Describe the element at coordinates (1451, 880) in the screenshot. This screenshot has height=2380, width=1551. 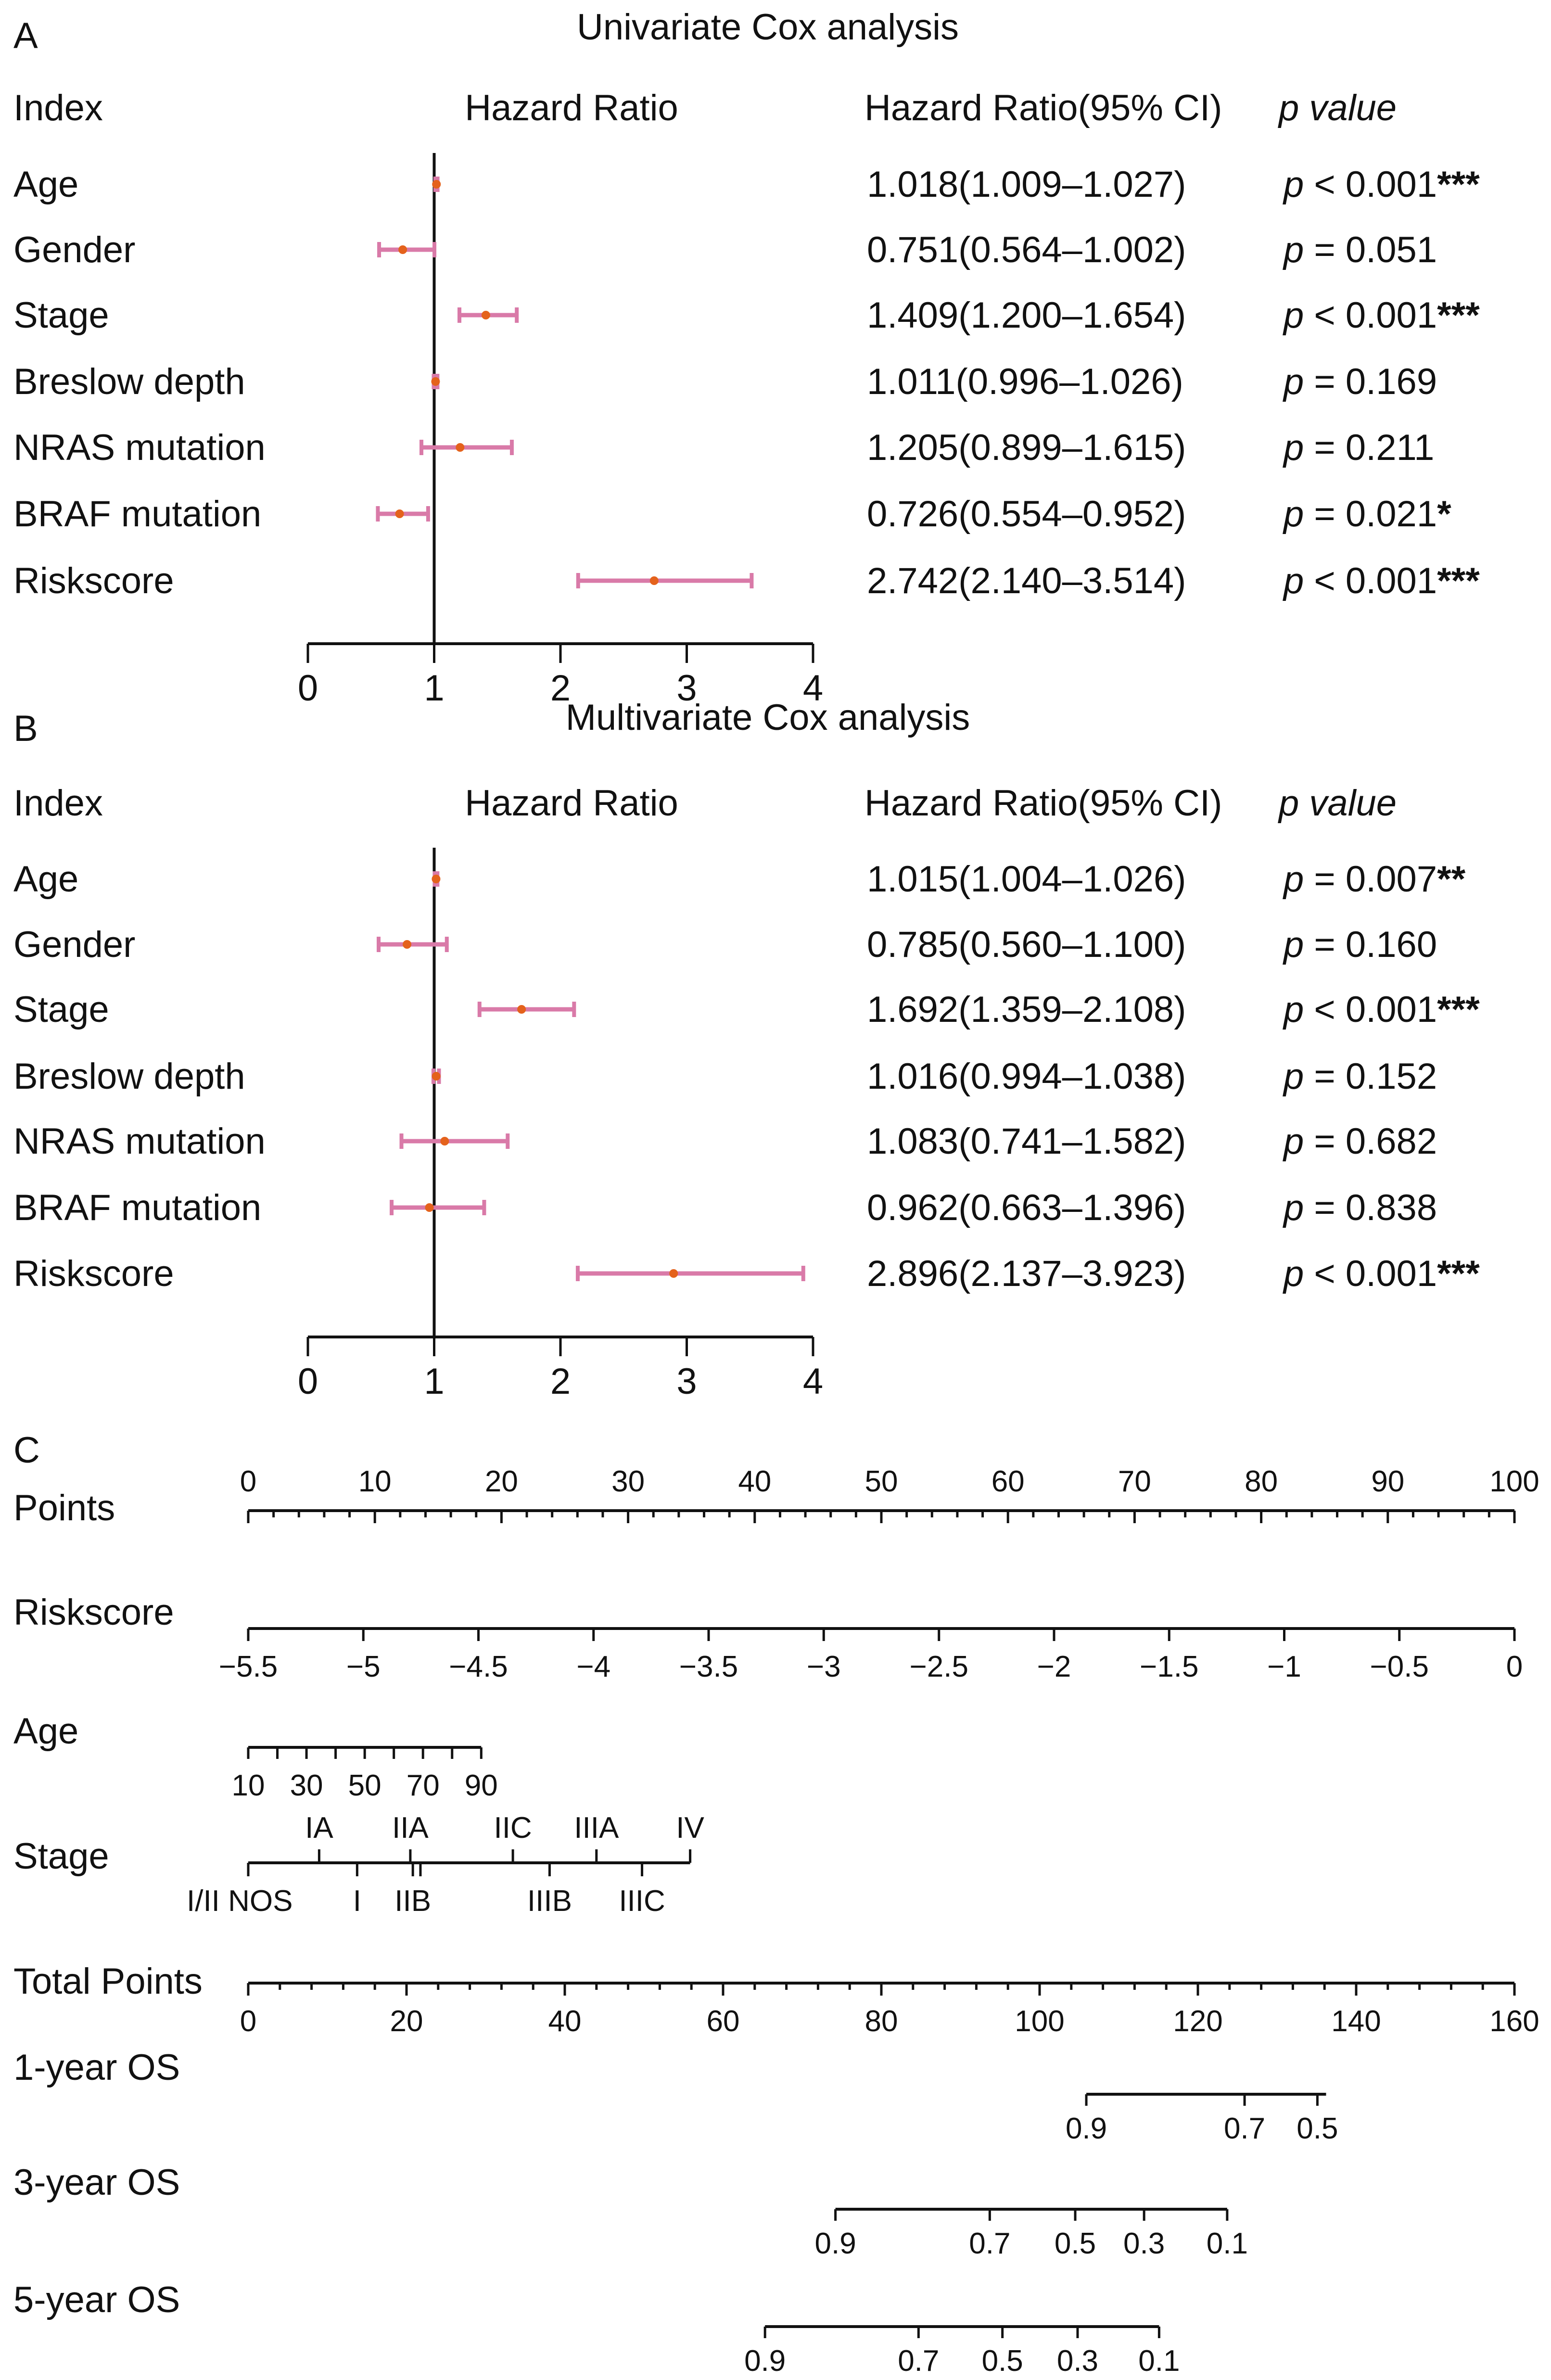
I see `significance-stars: **` at that location.